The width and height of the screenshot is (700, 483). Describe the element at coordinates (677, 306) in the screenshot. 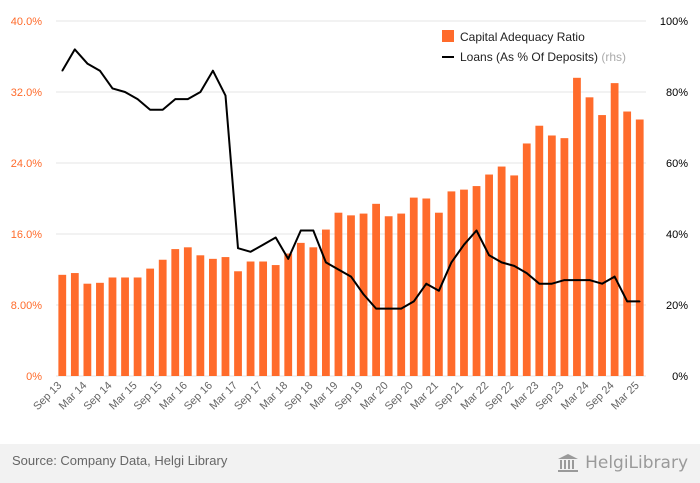

I see `y-right-tick-label: 20%` at that location.